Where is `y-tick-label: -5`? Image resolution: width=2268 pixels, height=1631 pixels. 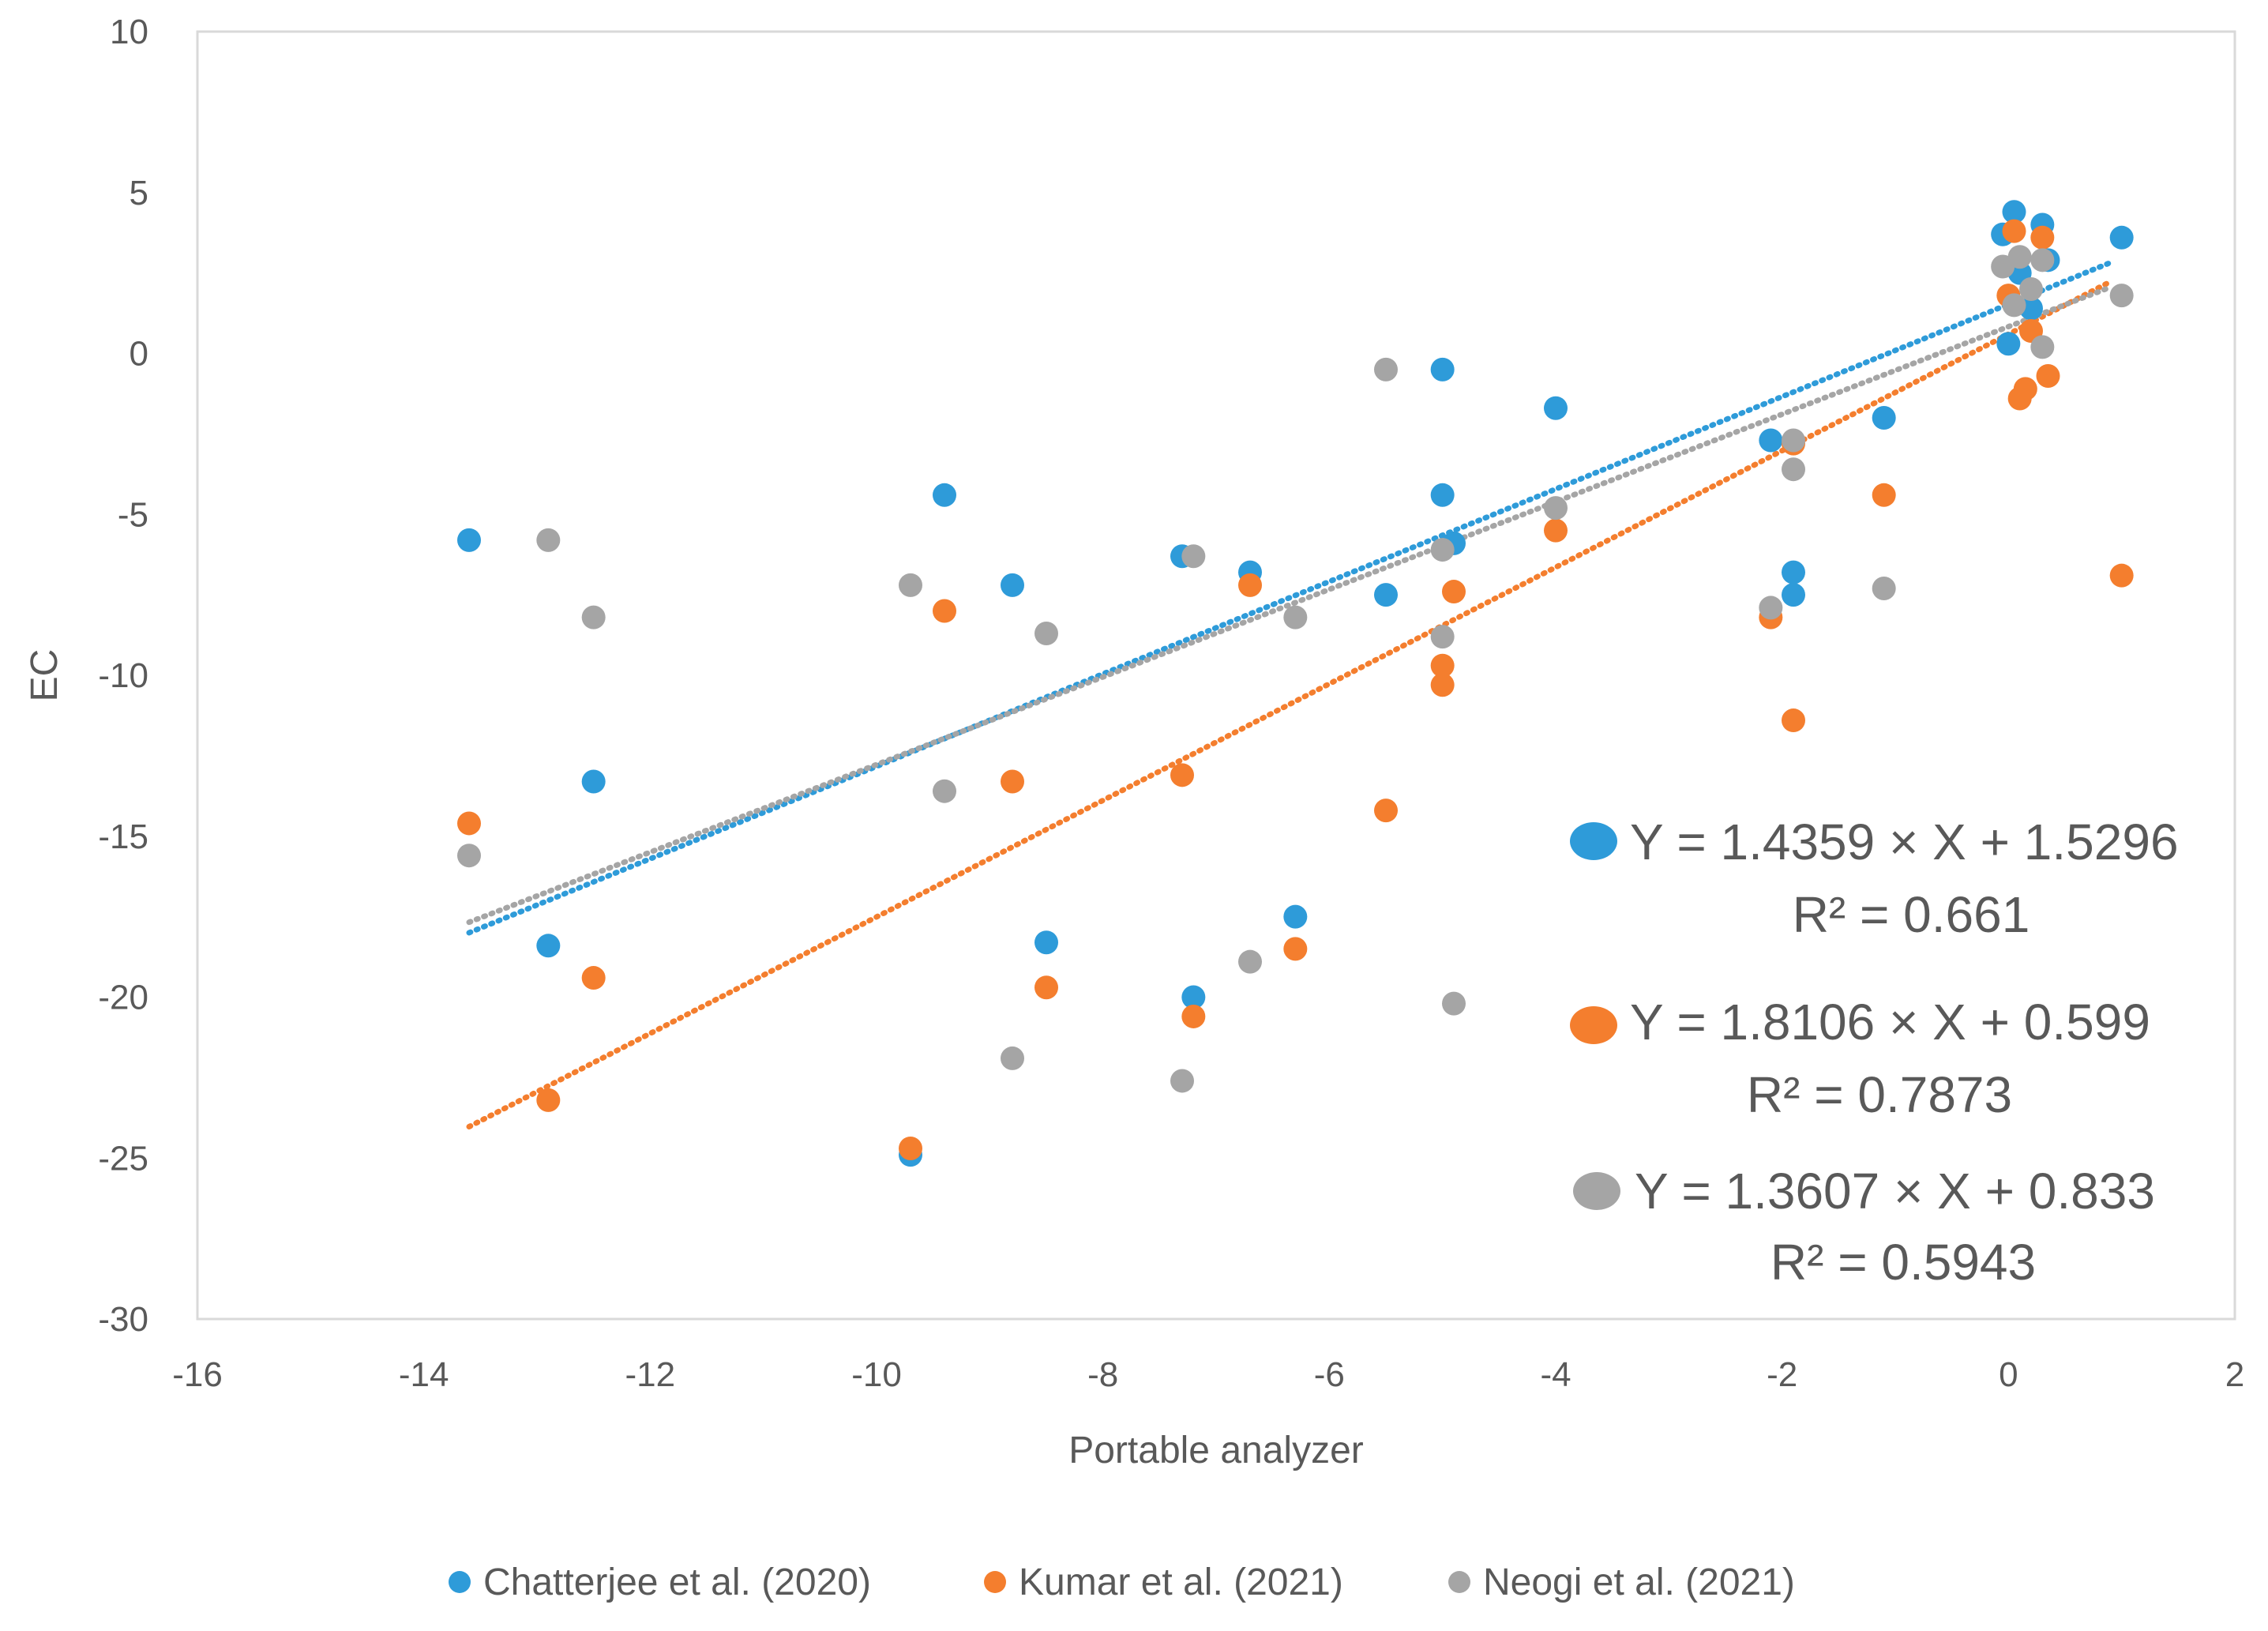
y-tick-label: -5 is located at coordinates (133, 514).